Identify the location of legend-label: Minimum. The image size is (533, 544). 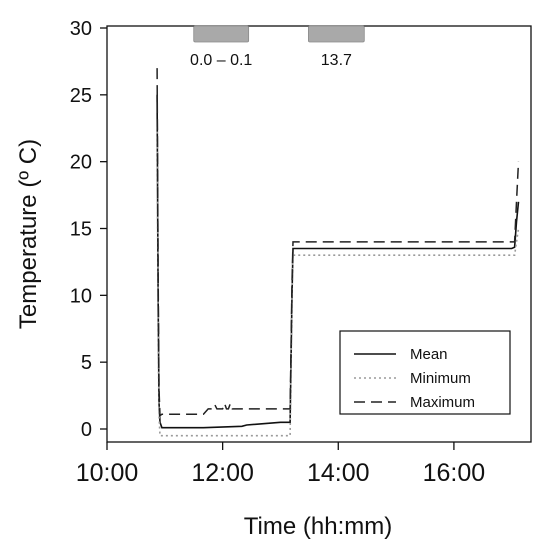
(440, 378).